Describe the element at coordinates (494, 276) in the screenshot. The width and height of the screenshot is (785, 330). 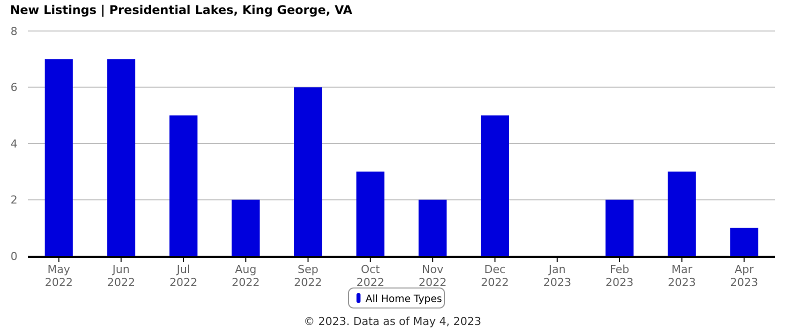
I see `x-tick-label: Dec 2022` at that location.